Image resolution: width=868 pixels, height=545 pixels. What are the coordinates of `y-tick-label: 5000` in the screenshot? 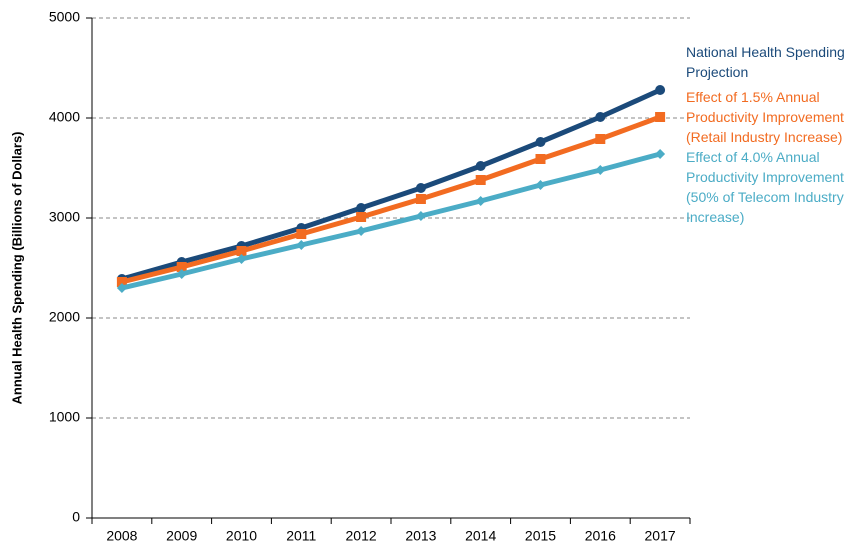 It's located at (64, 17).